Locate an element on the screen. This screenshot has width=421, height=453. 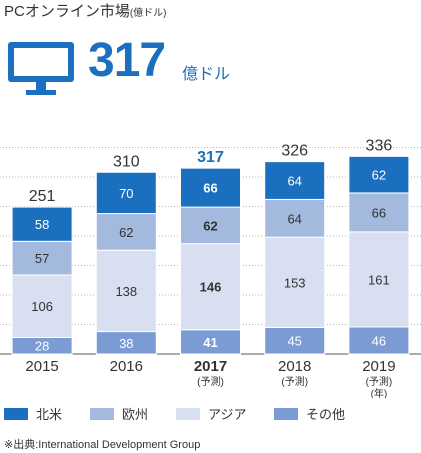
bar-value-label: 153 is located at coordinates (295, 282).